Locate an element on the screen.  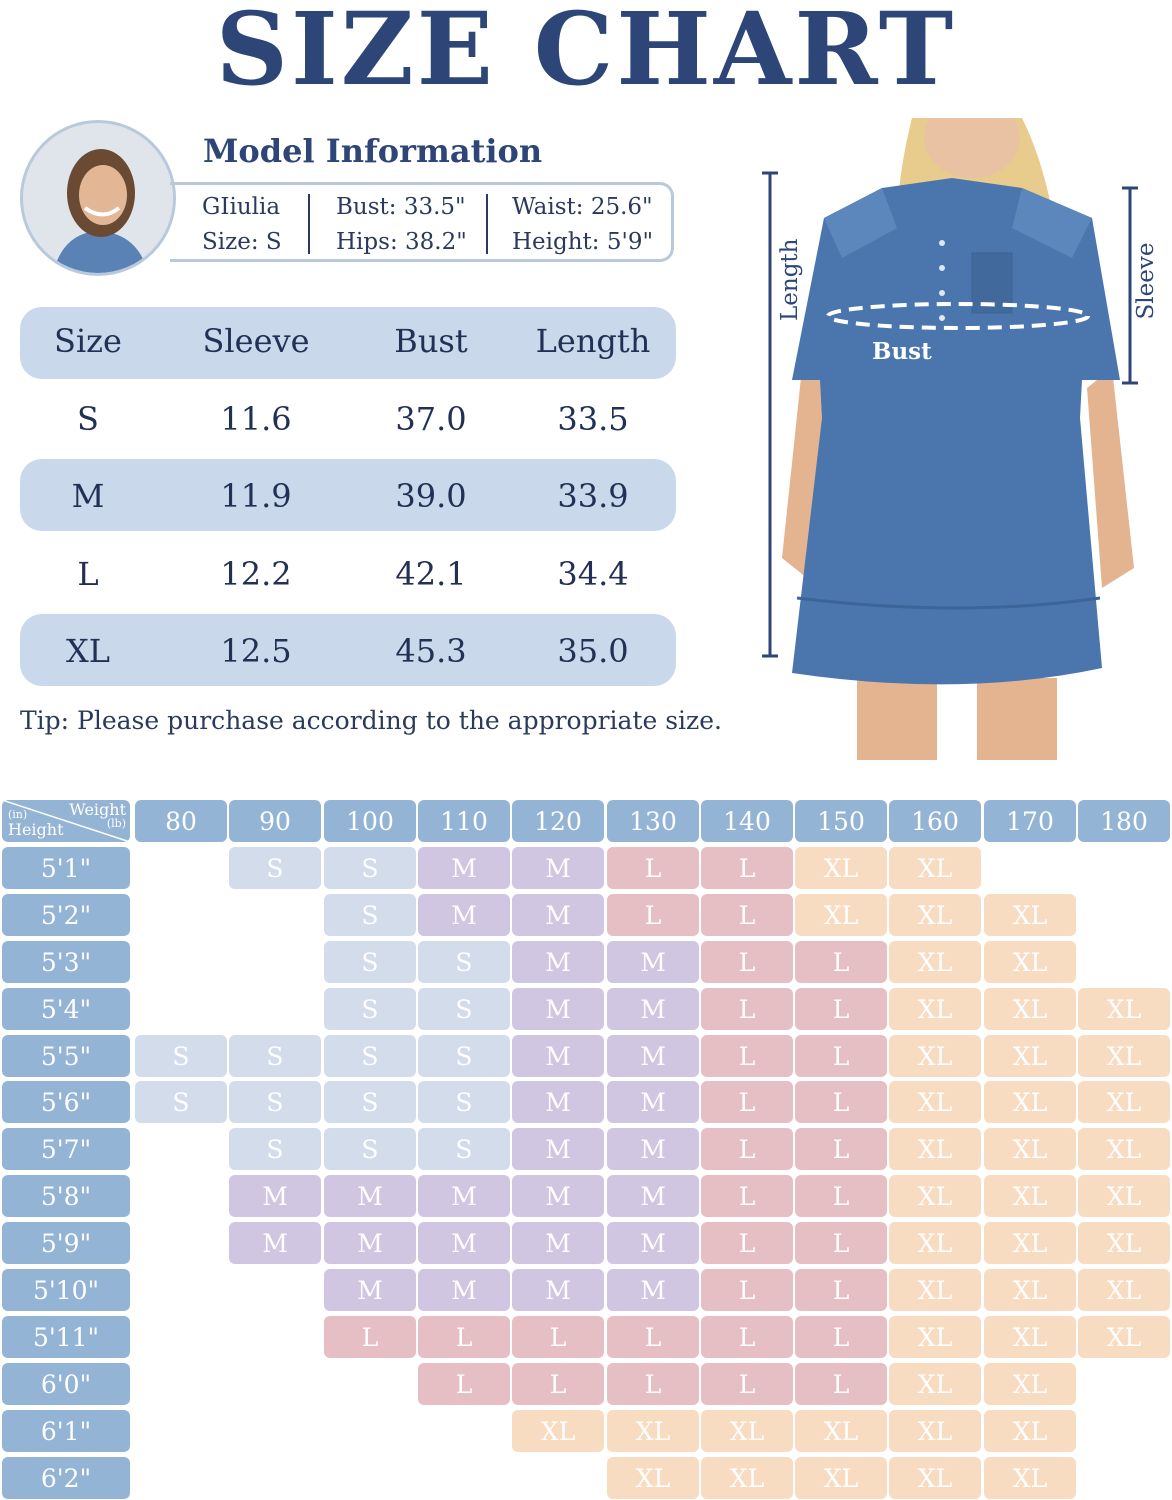
model-height: Height: 5'9" is located at coordinates (583, 242).